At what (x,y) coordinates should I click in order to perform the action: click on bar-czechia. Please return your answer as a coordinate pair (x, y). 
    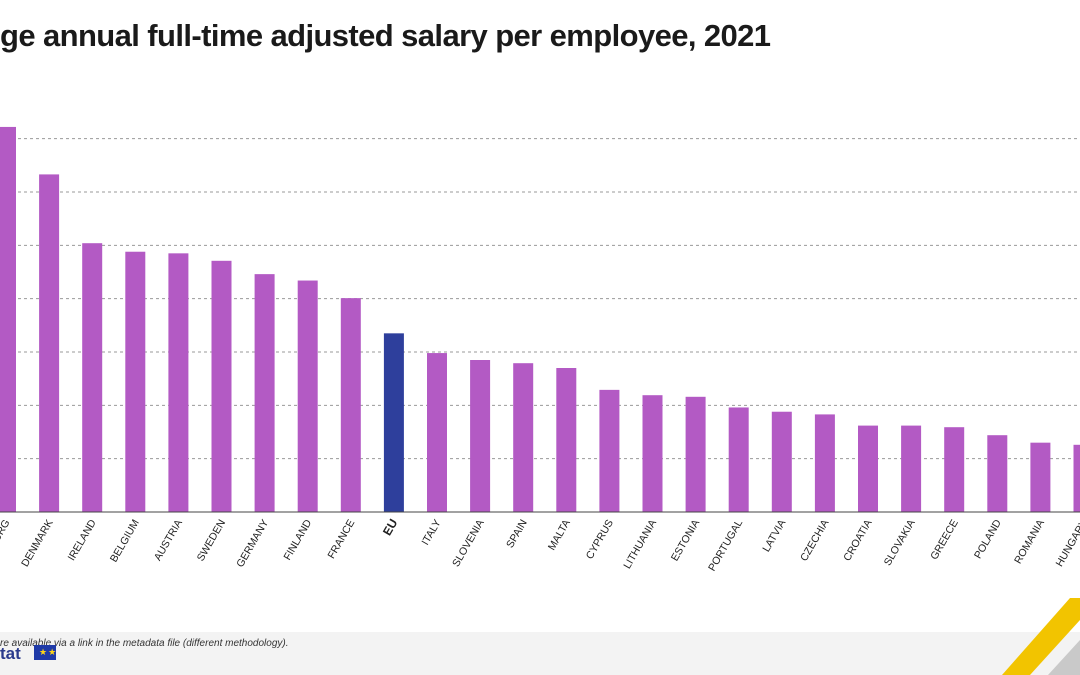
    Looking at the image, I should click on (824, 463).